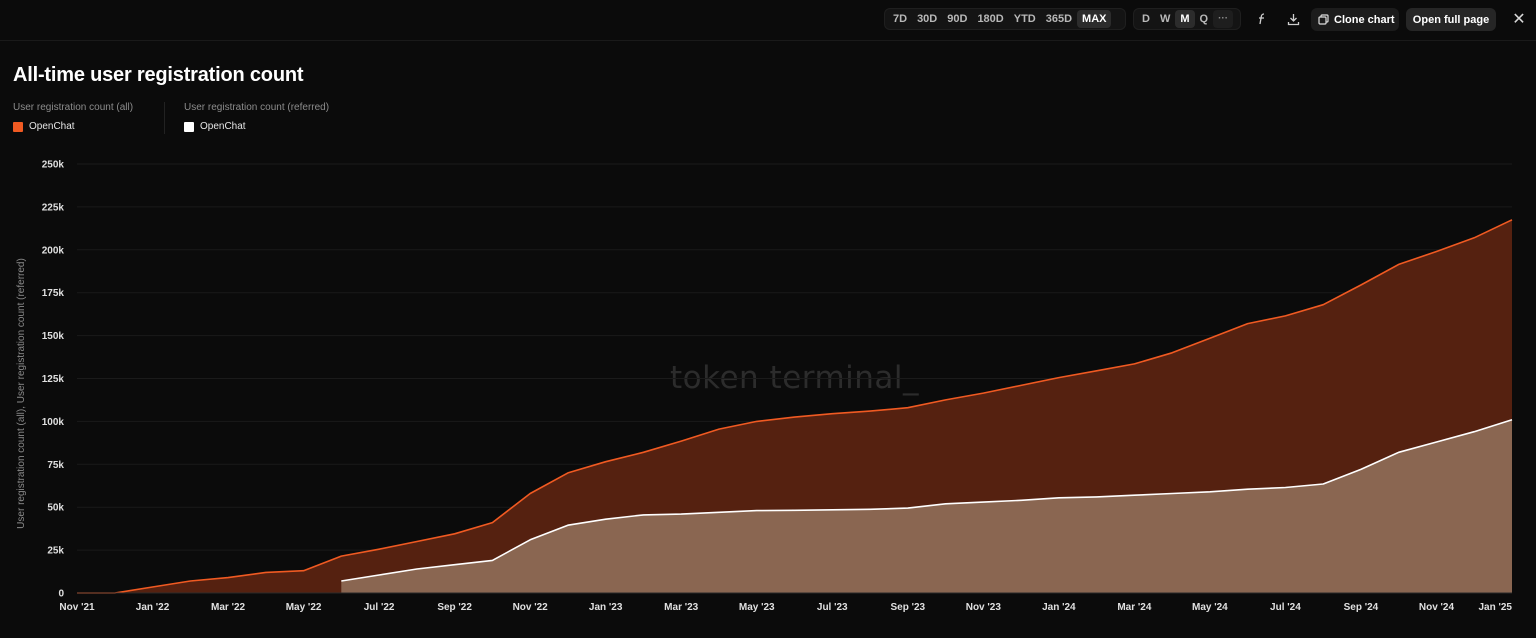  What do you see at coordinates (1262, 19) in the screenshot?
I see `function-icon` at bounding box center [1262, 19].